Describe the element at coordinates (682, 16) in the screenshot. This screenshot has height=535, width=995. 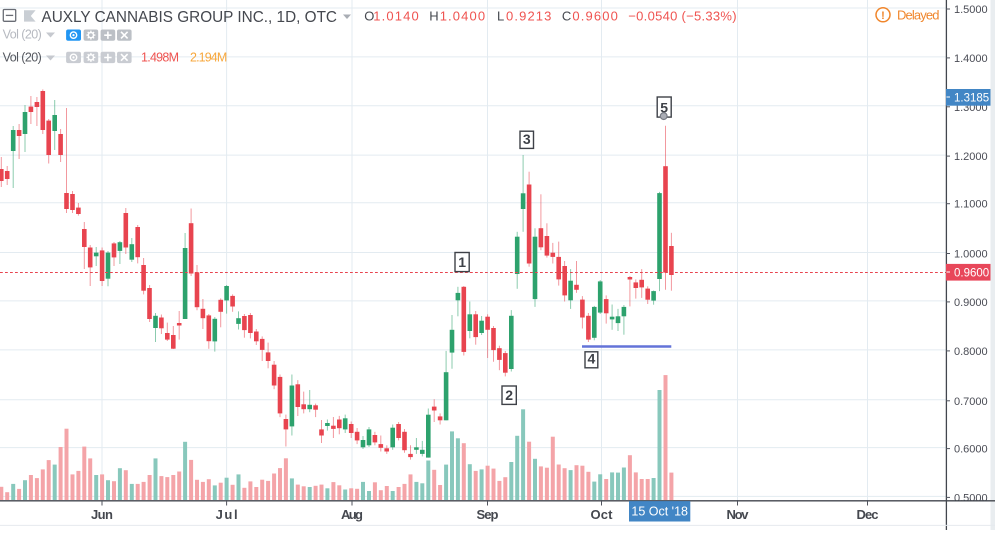
I see `svg-text: −0.0540 (−5.33%)` at that location.